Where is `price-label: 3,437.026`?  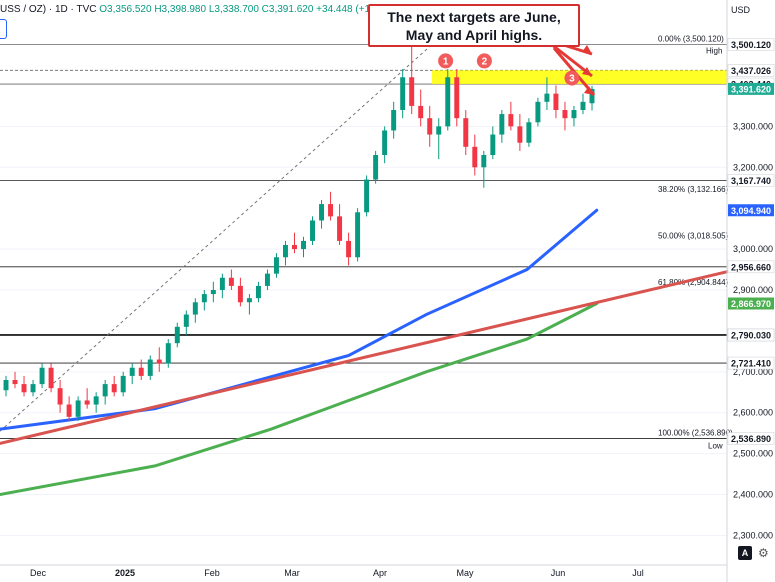 price-label: 3,437.026 is located at coordinates (751, 71).